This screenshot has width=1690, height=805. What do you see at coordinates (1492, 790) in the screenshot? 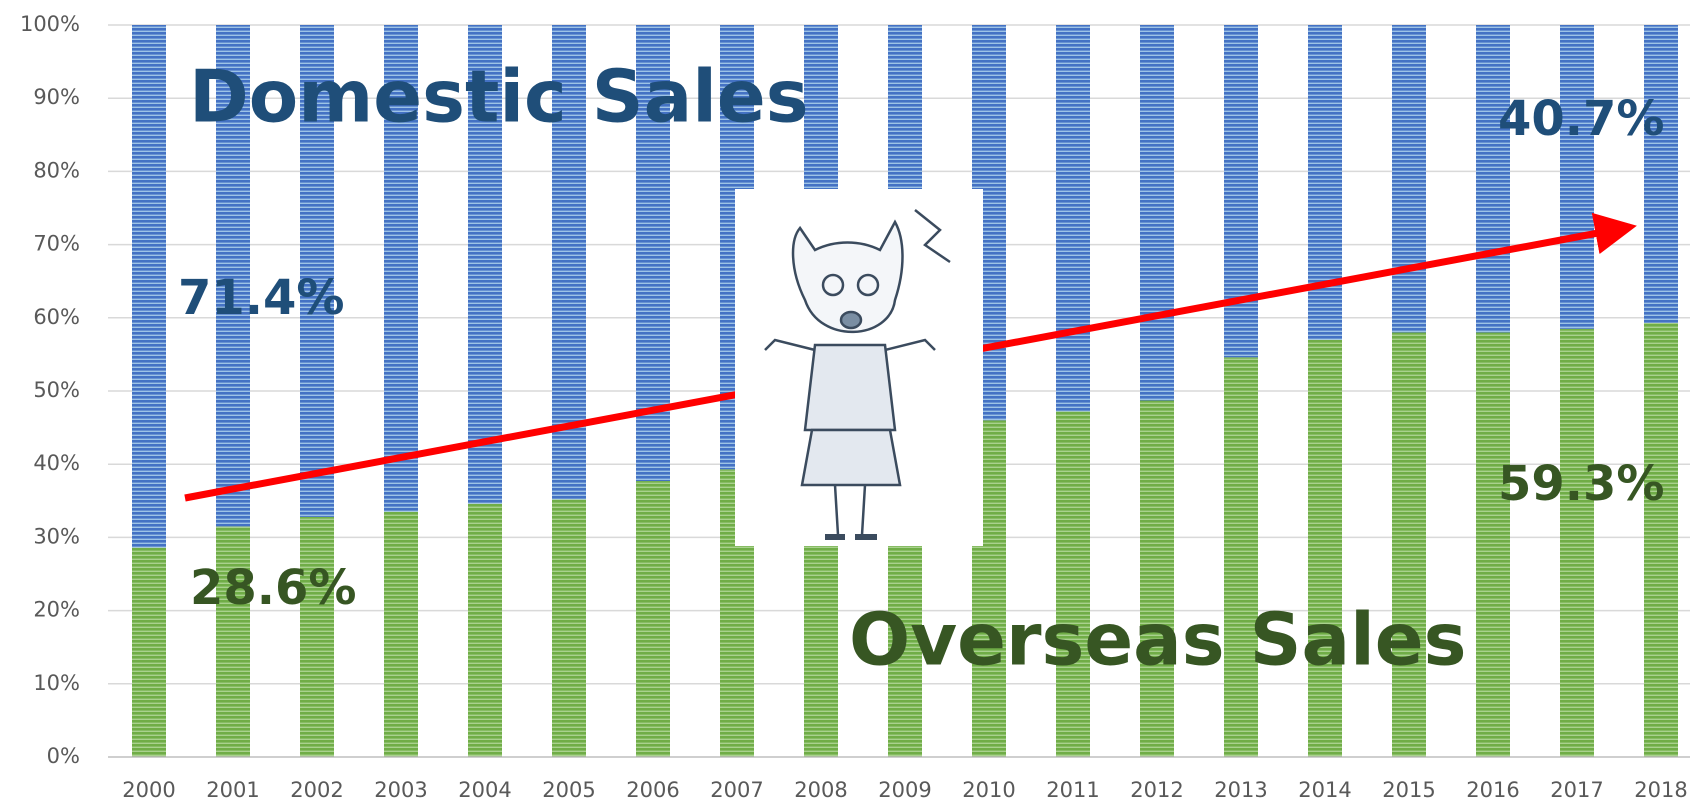
I see `x-tick-label: 2016` at bounding box center [1492, 790].